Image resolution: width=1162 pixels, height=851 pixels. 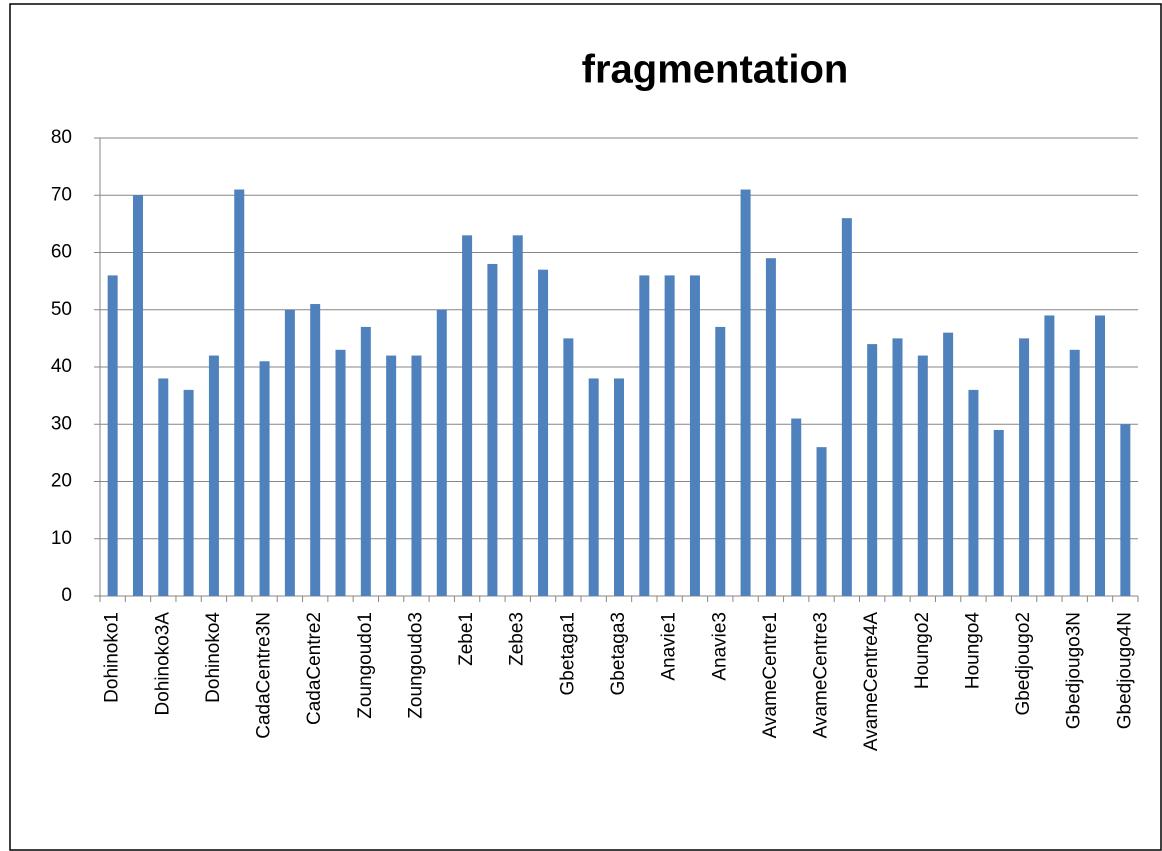 I want to click on y-tick-label: 10, so click(x=61, y=538).